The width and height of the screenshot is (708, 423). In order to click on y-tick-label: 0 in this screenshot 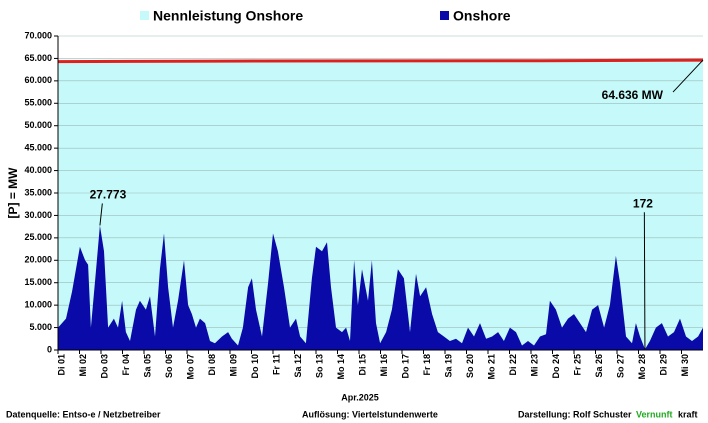, I will do `click(49, 349)`.